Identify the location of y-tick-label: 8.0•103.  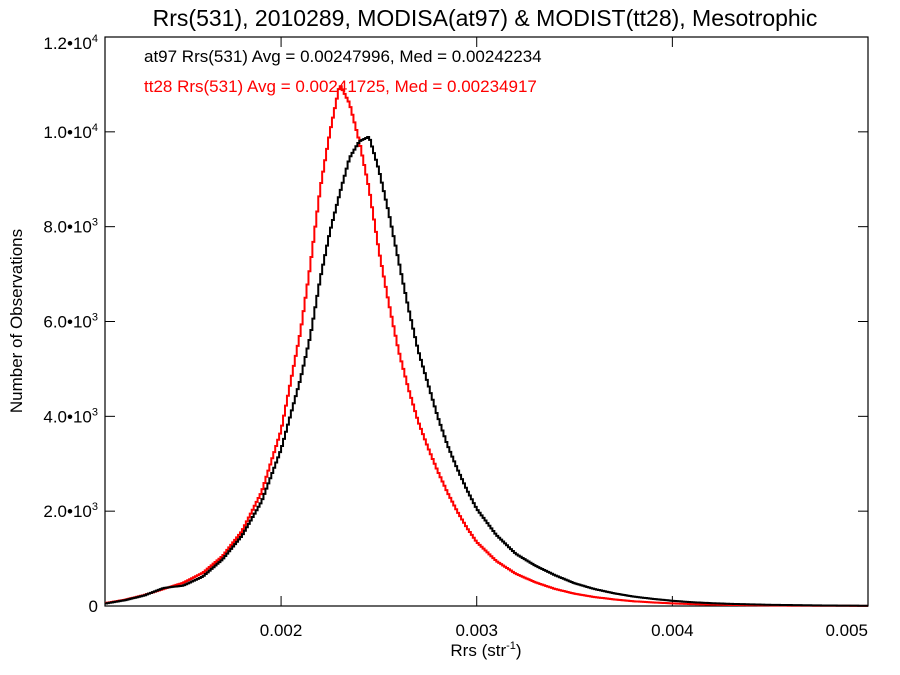
(70, 227).